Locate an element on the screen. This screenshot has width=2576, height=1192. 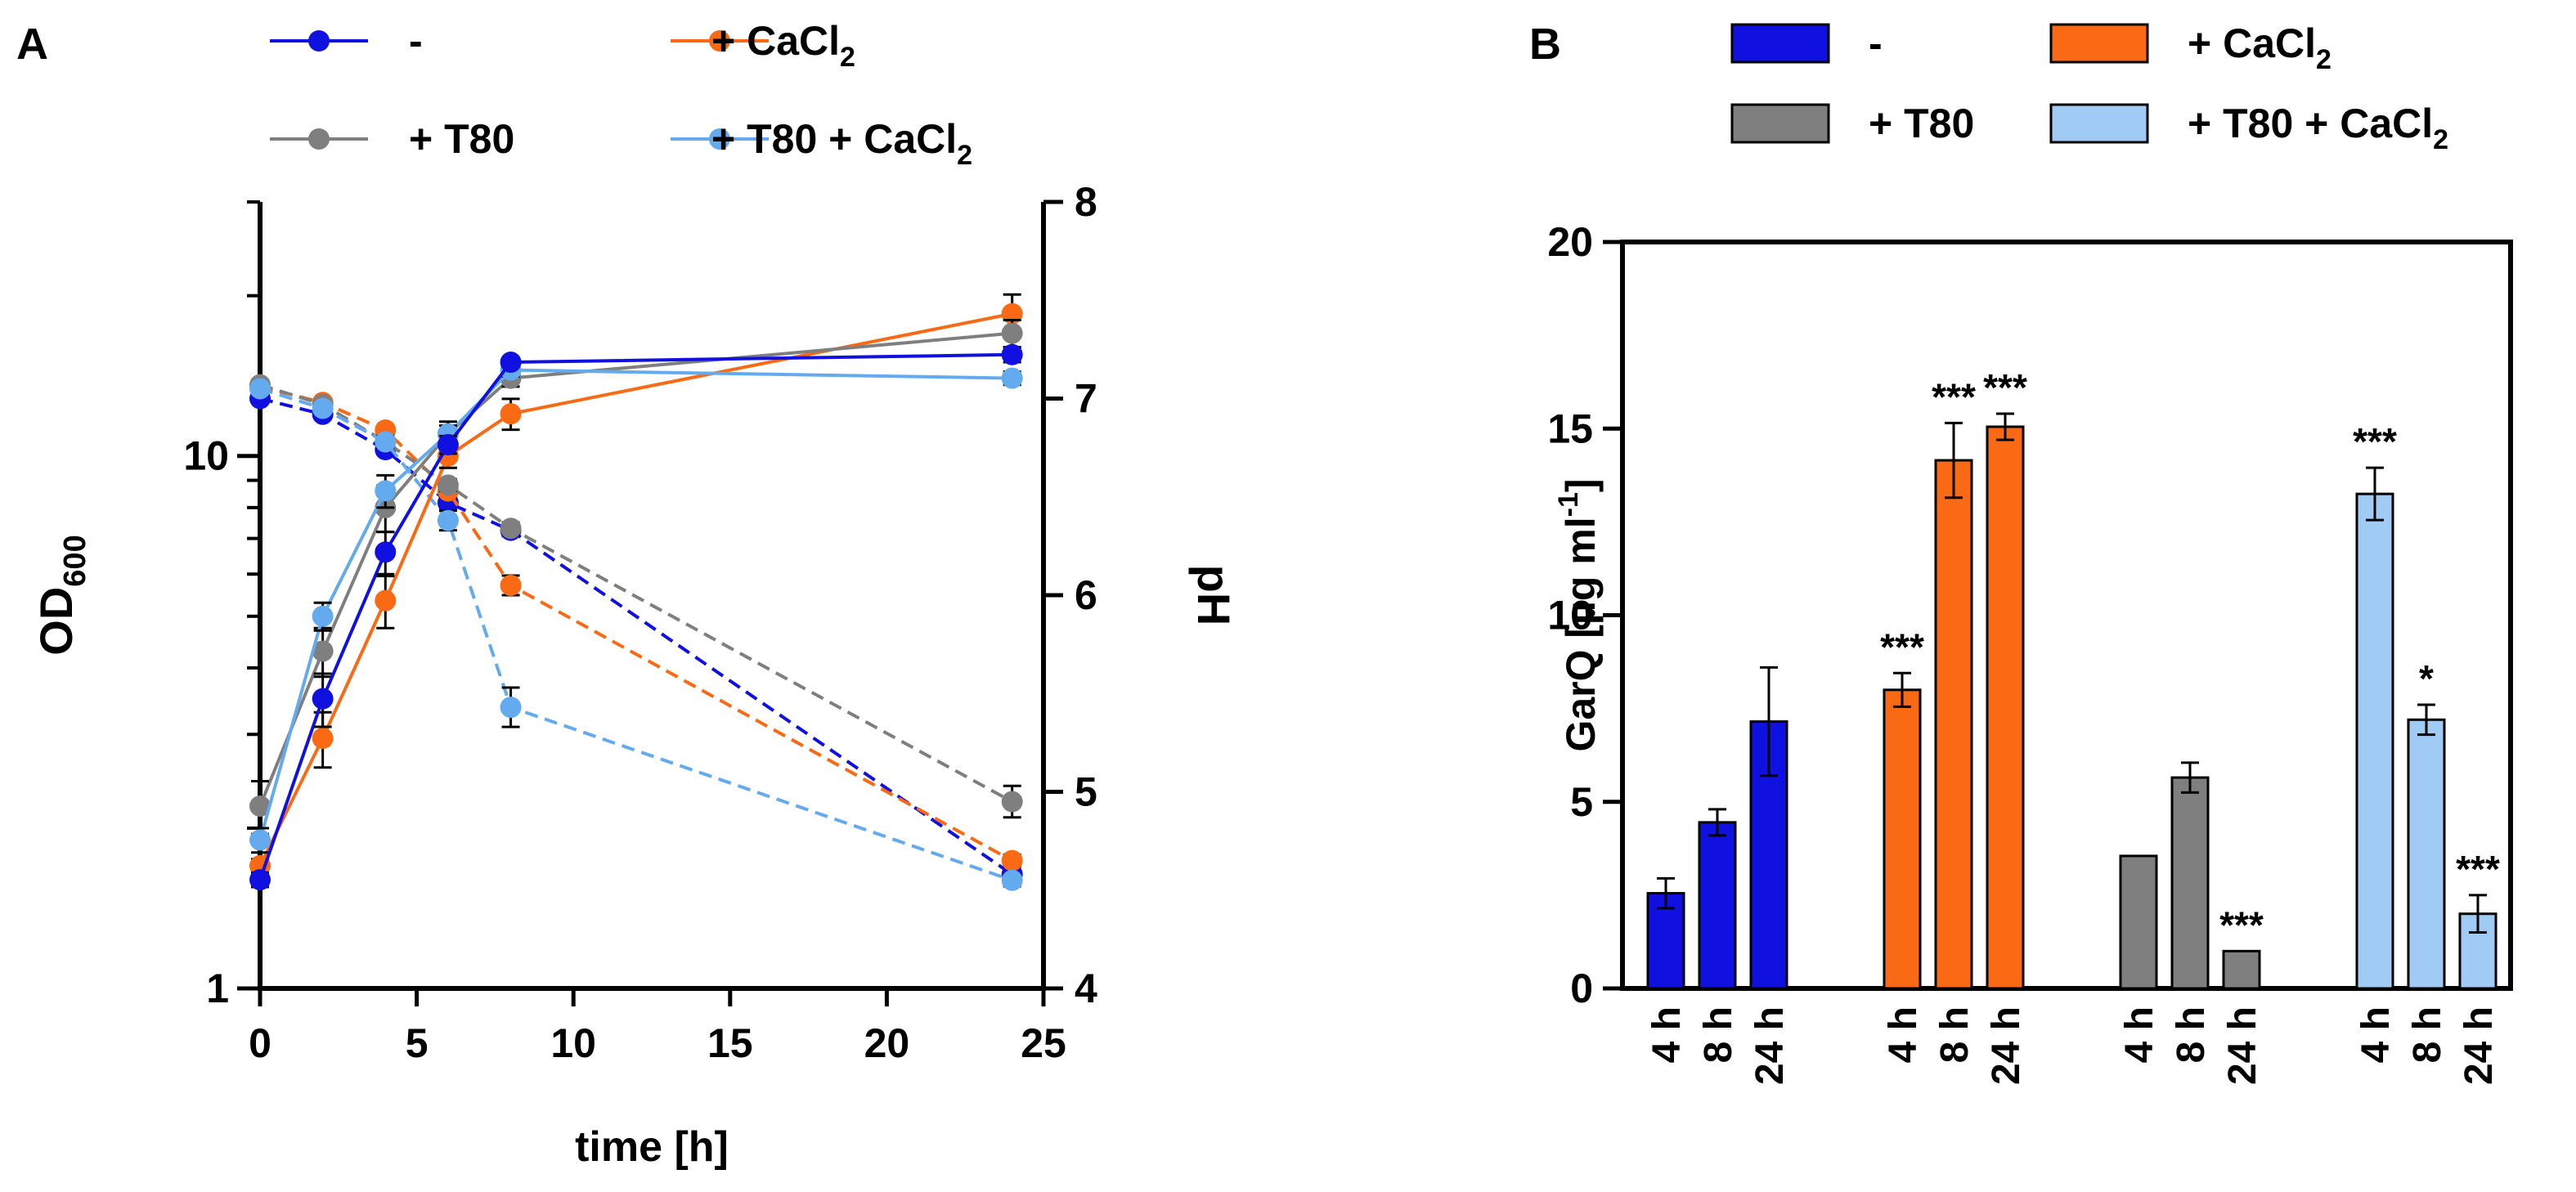
y-axis-title: GarQ [µg ml-1] is located at coordinates (1578, 614).